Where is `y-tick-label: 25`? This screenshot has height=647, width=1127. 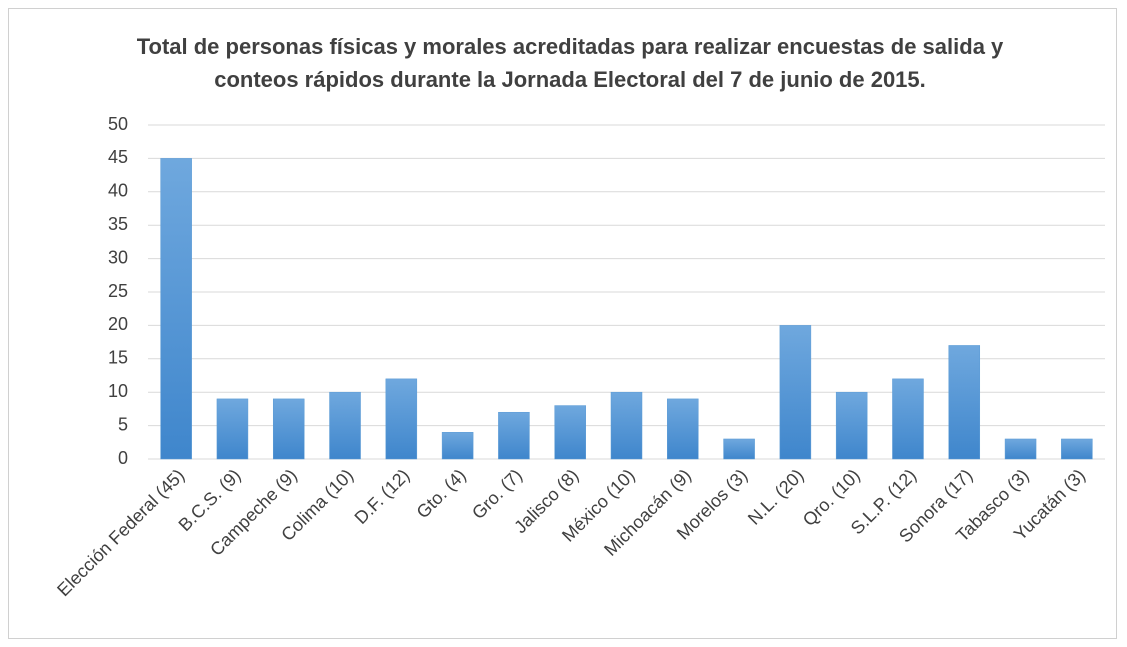
y-tick-label: 25 is located at coordinates (118, 291).